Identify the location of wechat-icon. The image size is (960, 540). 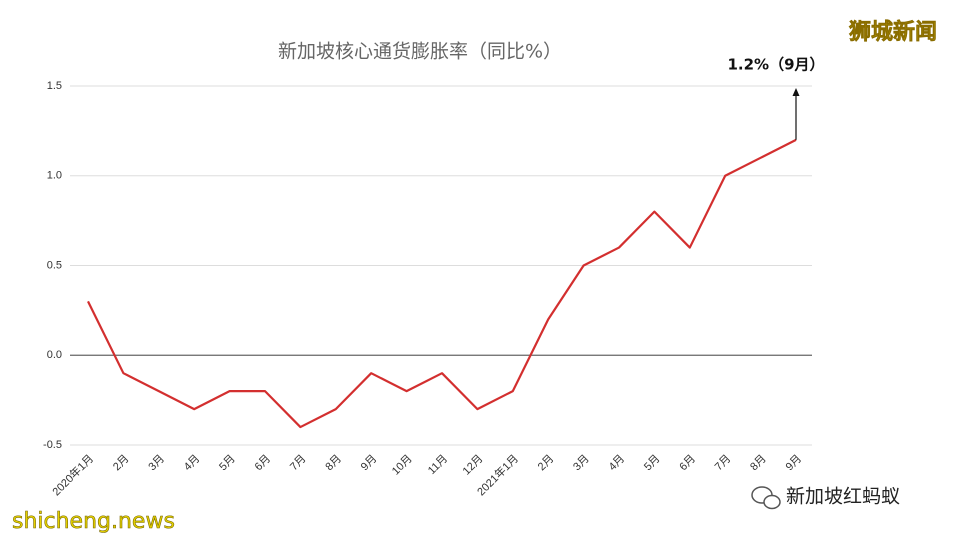
(766, 498).